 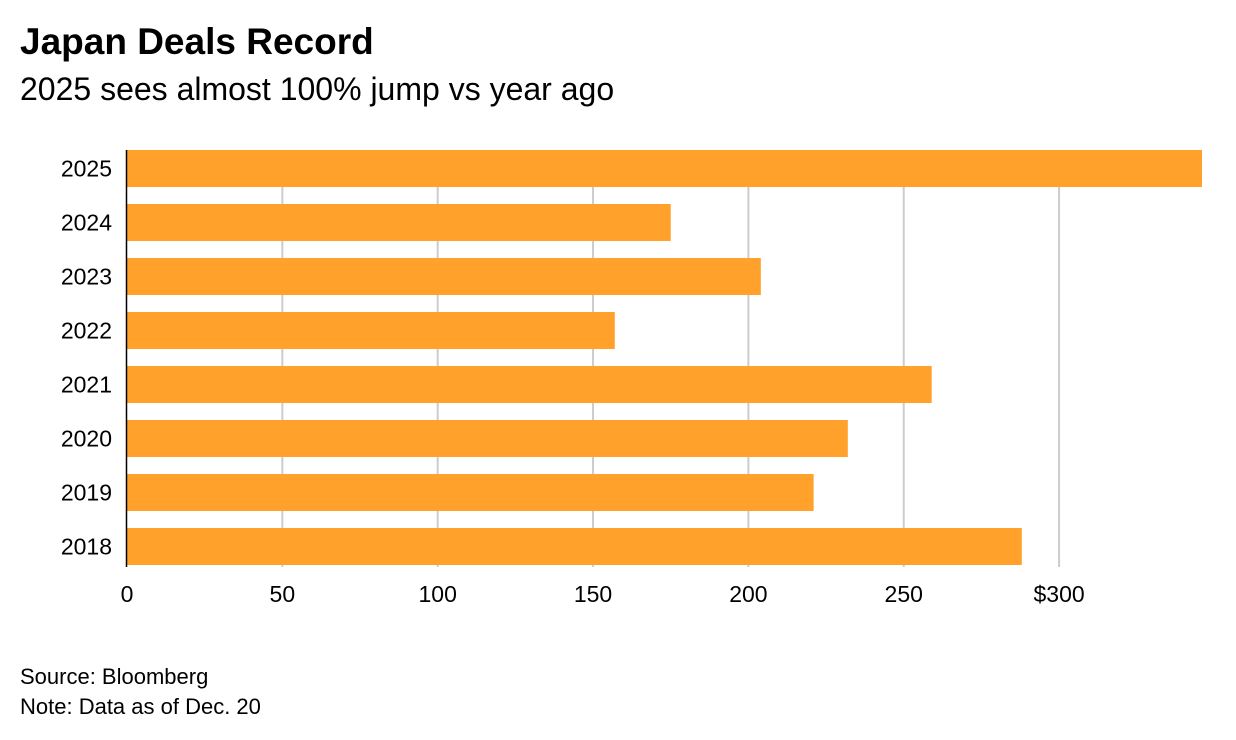 What do you see at coordinates (664, 168) in the screenshot?
I see `bar-2025` at bounding box center [664, 168].